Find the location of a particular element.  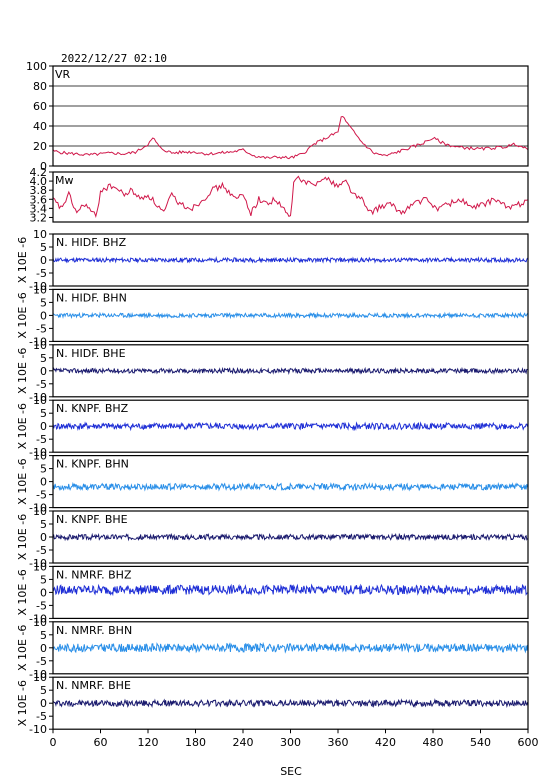

x-axis-tick-label: 300 is located at coordinates (290, 742).